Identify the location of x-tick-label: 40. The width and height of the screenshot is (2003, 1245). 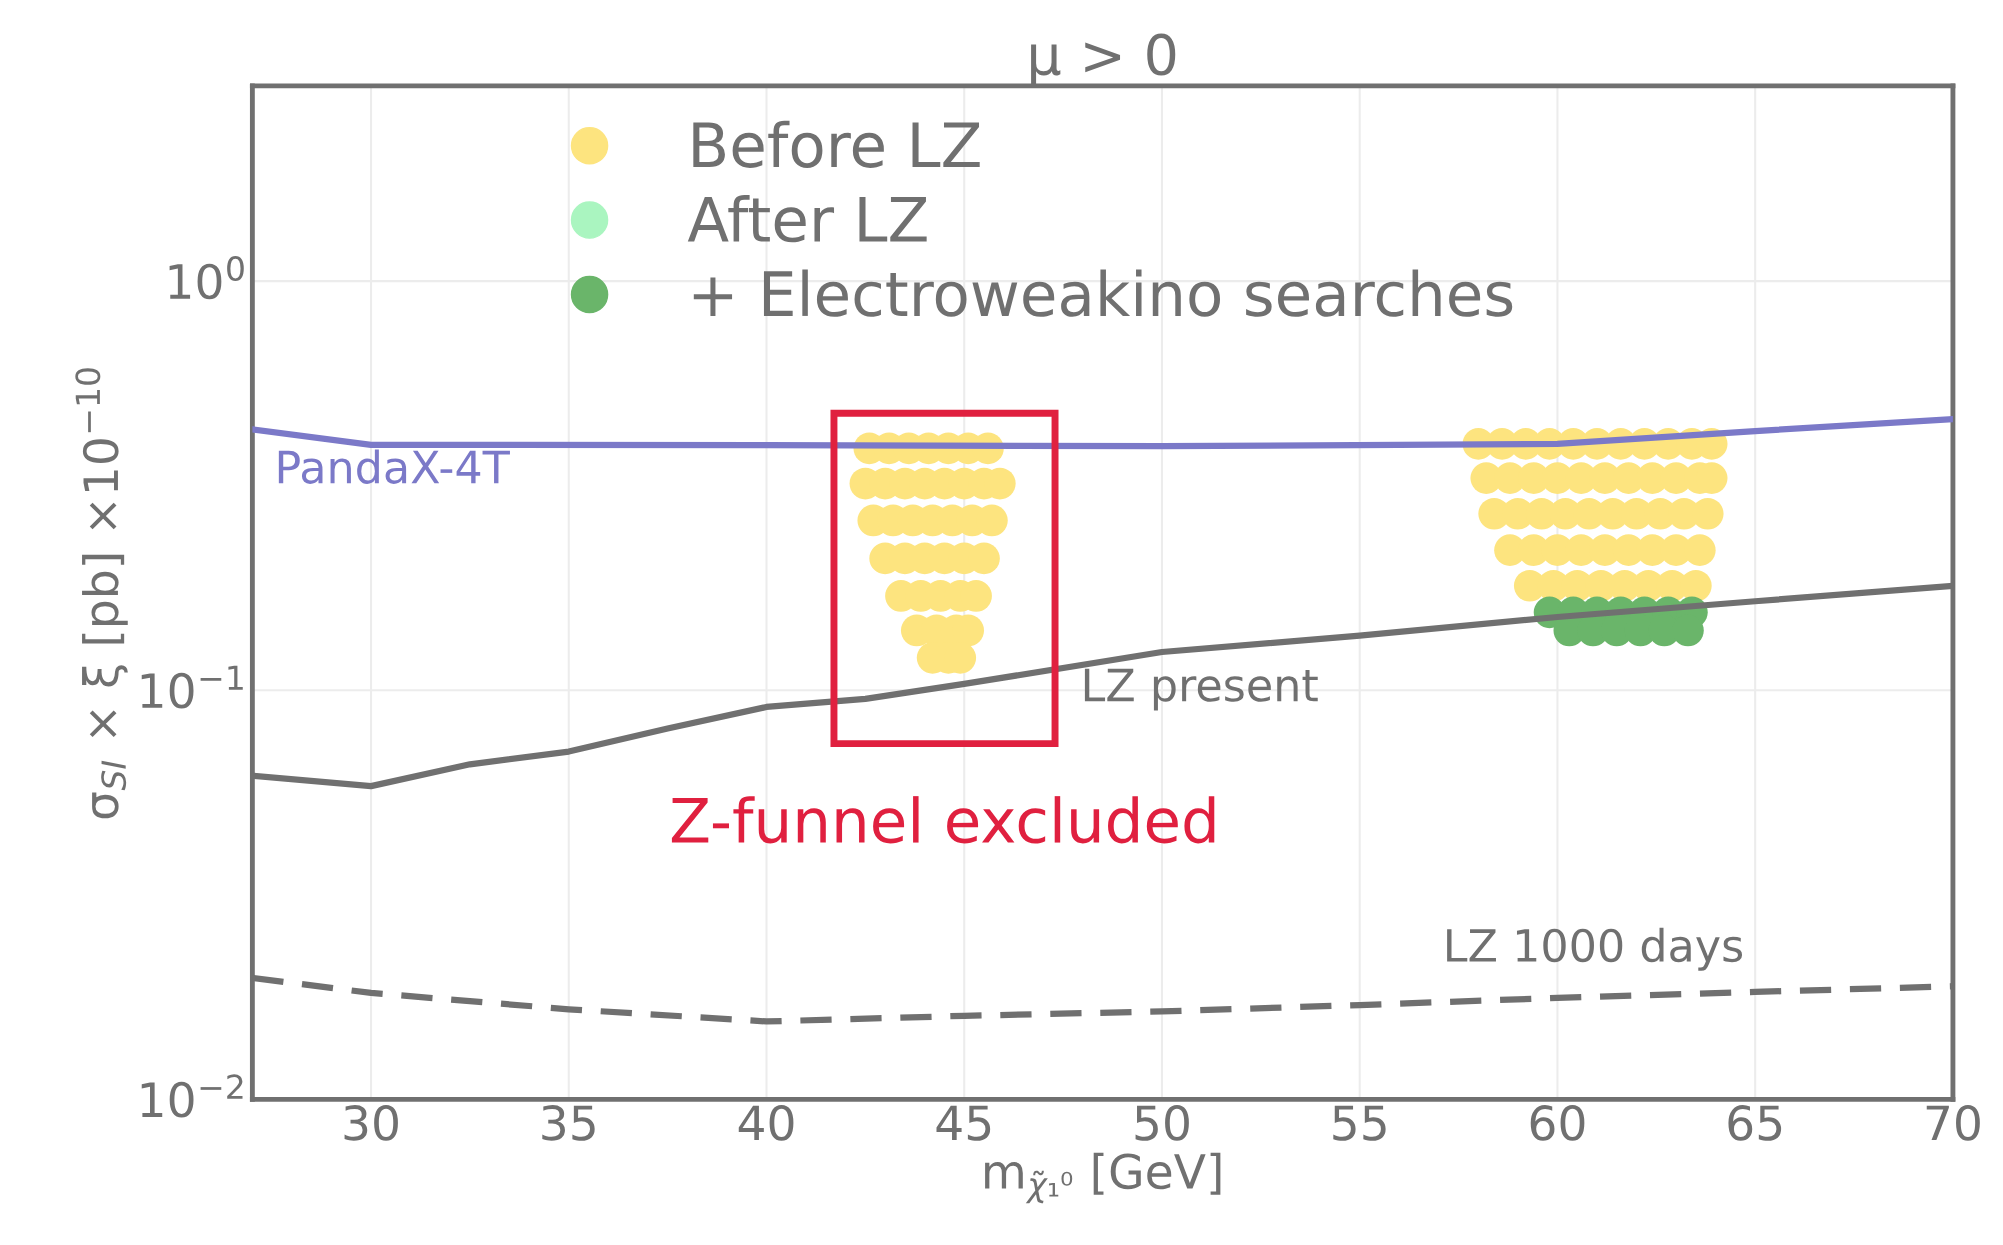
(766, 1123).